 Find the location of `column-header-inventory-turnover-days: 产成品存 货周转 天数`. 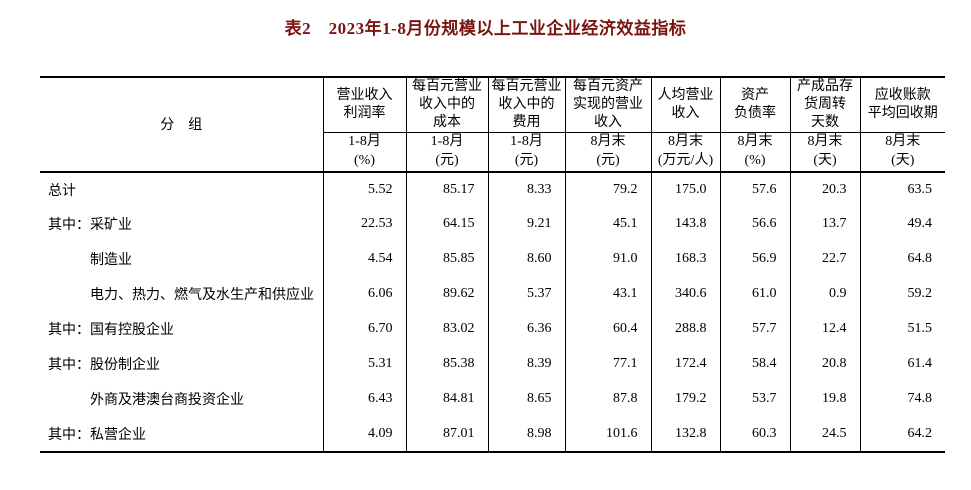

column-header-inventory-turnover-days: 产成品存 货周转 天数 is located at coordinates (824, 105).